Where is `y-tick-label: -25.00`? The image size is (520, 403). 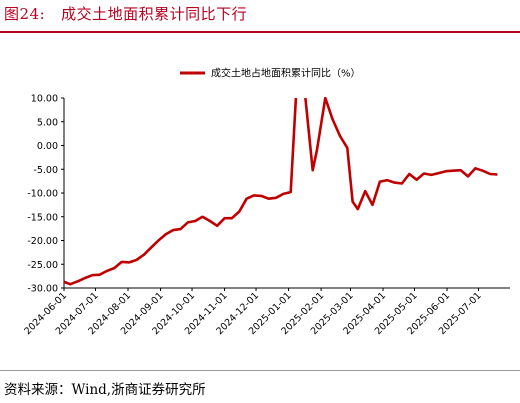 y-tick-label: -25.00 is located at coordinates (42, 265).